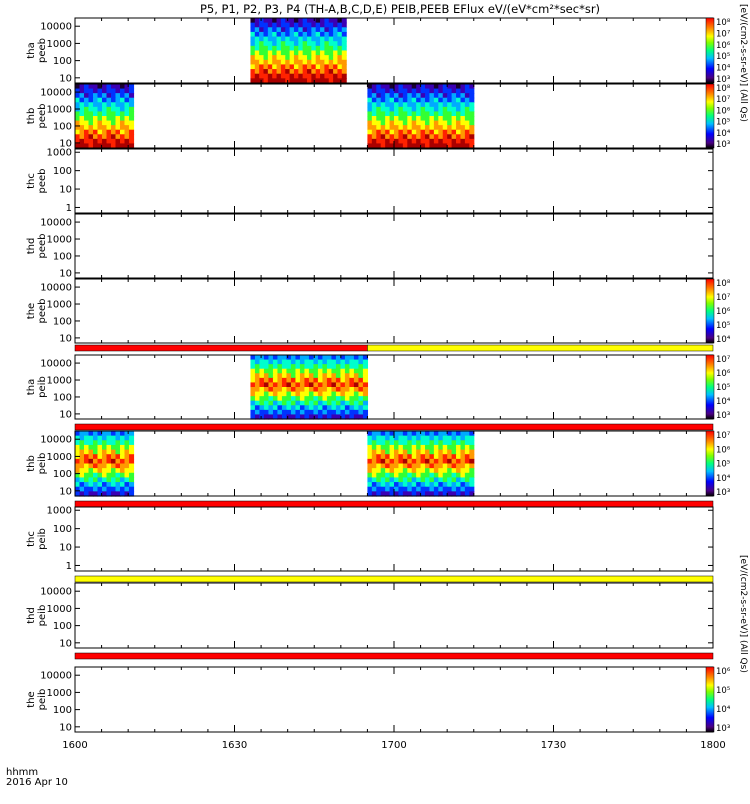 The image size is (750, 804). What do you see at coordinates (69, 566) in the screenshot?
I see `y-tick-label: 1` at bounding box center [69, 566].